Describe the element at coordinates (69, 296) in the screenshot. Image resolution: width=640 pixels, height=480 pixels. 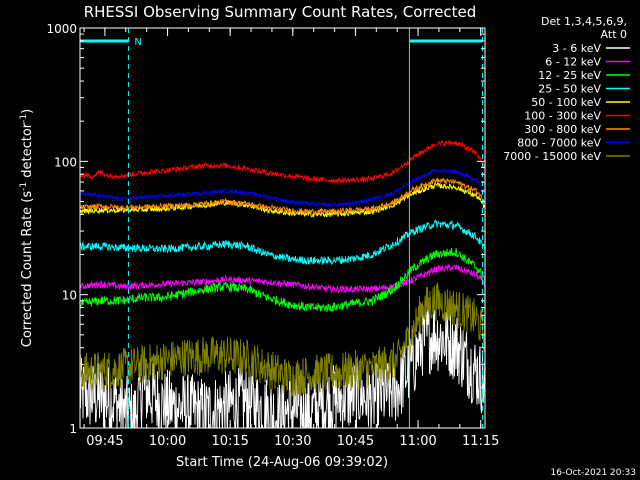
I see `y-tick-label: 10` at that location.